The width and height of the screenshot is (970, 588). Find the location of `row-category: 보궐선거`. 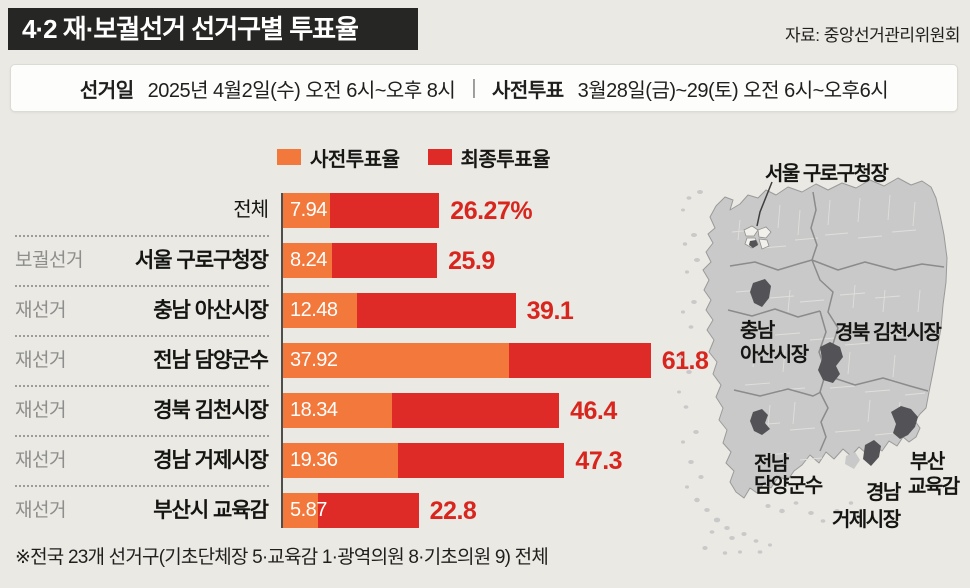

row-category: 보궐선거 is located at coordinates (49, 260).